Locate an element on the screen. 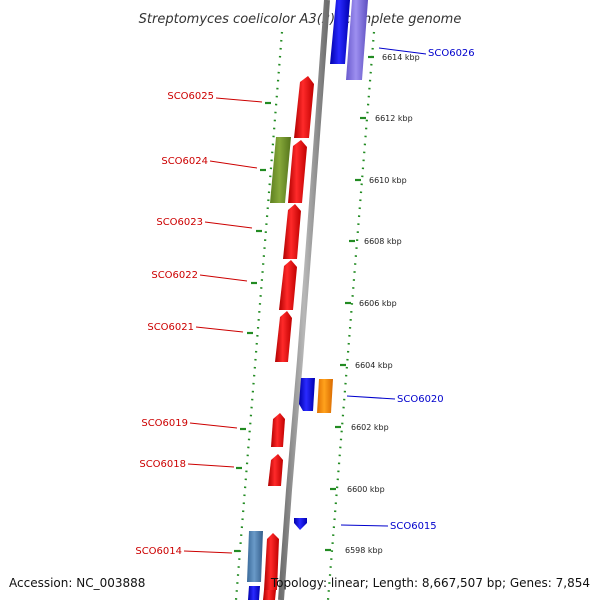 The width and height of the screenshot is (600, 600). gene-label-sco6022: SCO6022 is located at coordinates (174, 275).